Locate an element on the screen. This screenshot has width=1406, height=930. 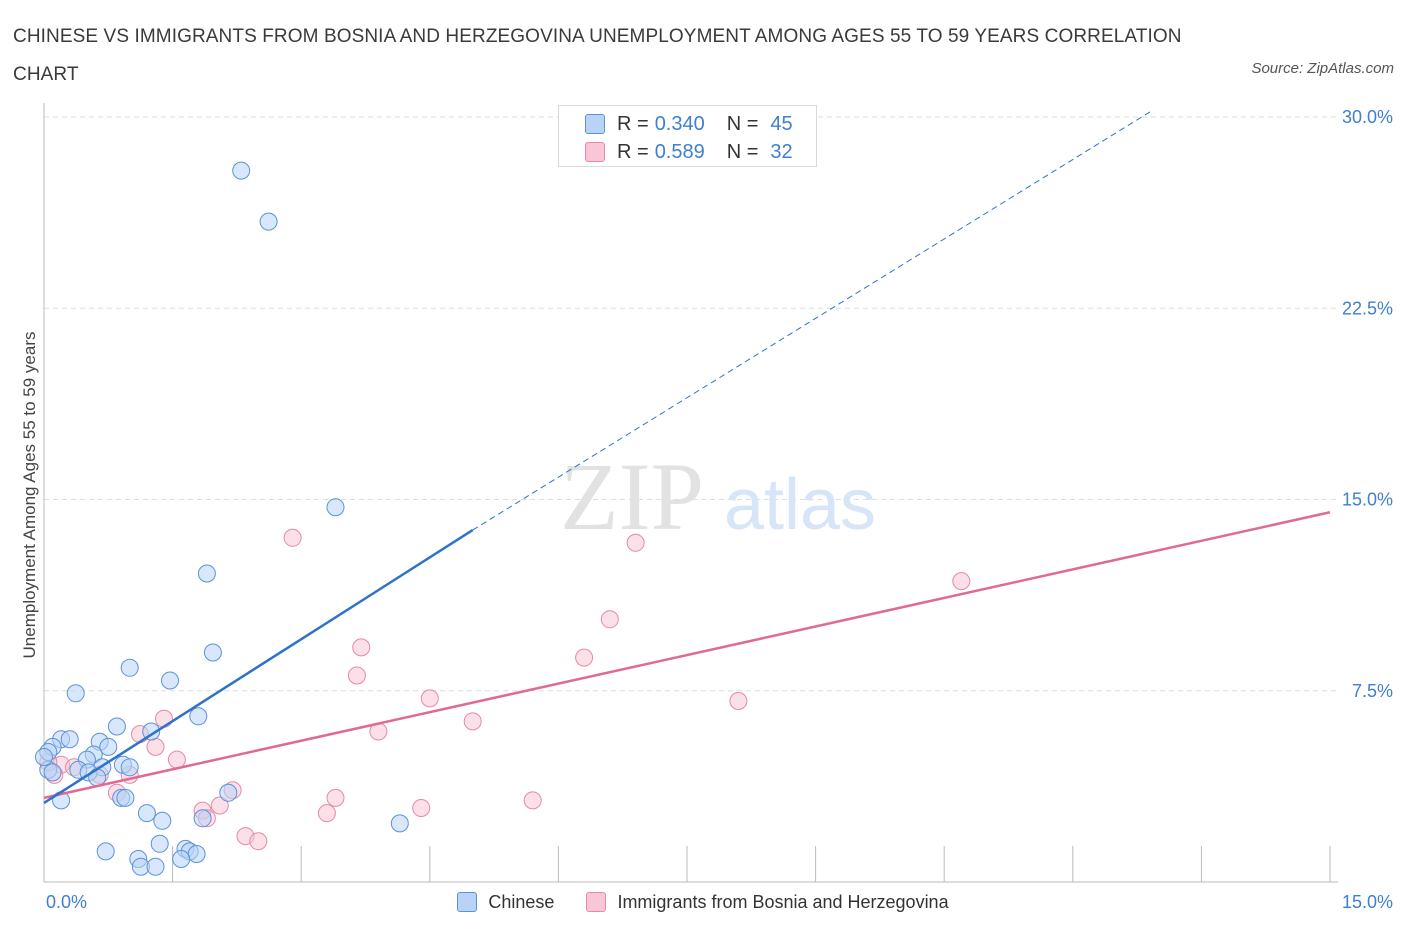
legend-row-bosnia: R = 0.589 N = 32 is located at coordinates (689, 152).